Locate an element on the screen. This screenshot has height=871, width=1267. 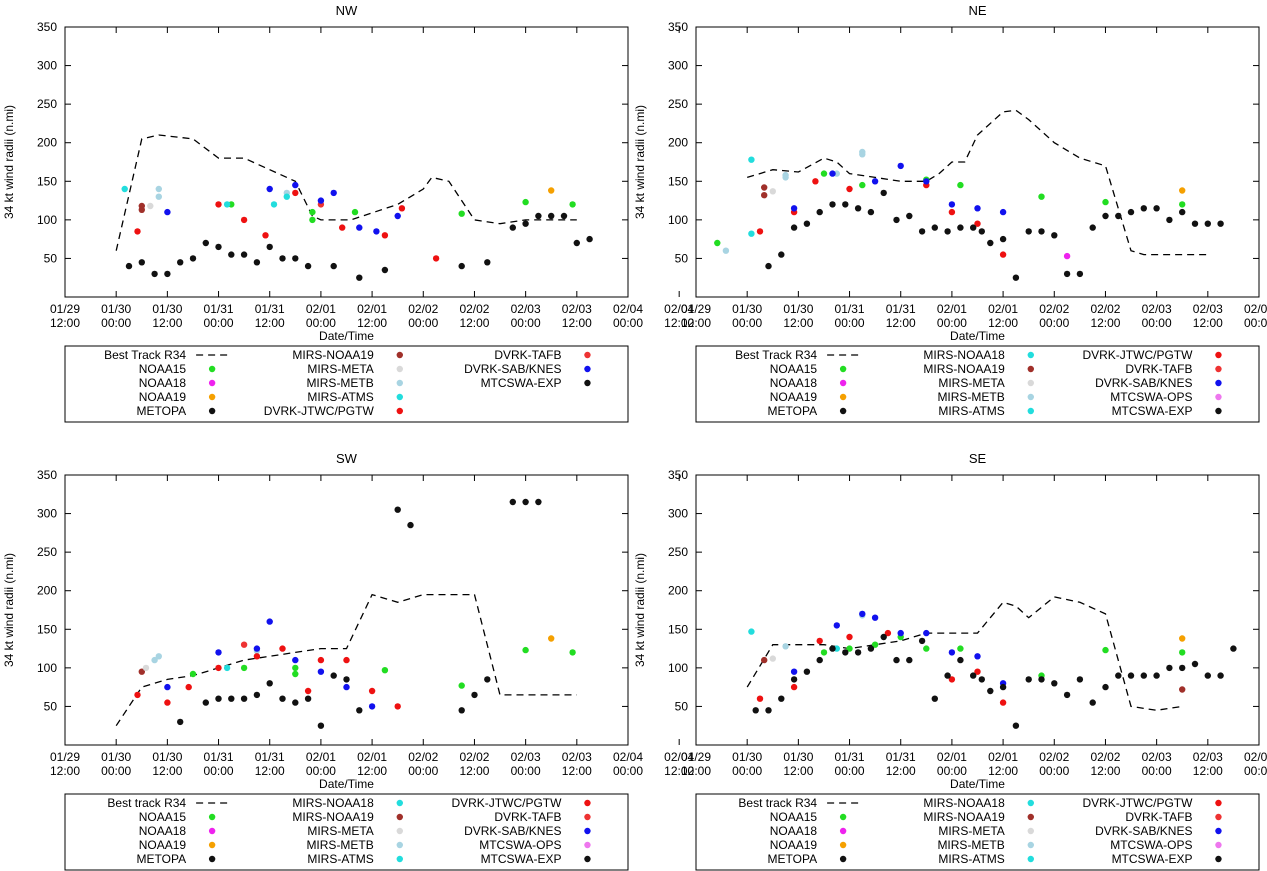
series-dvrk-jtwc-pgtw is located at coordinates (881, 218).